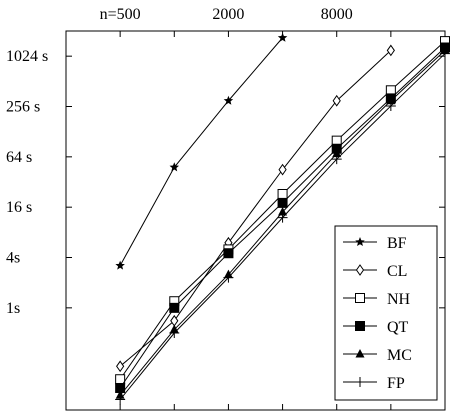 The image size is (451, 416). What do you see at coordinates (13, 308) in the screenshot?
I see `y-tick-label: 1s` at bounding box center [13, 308].